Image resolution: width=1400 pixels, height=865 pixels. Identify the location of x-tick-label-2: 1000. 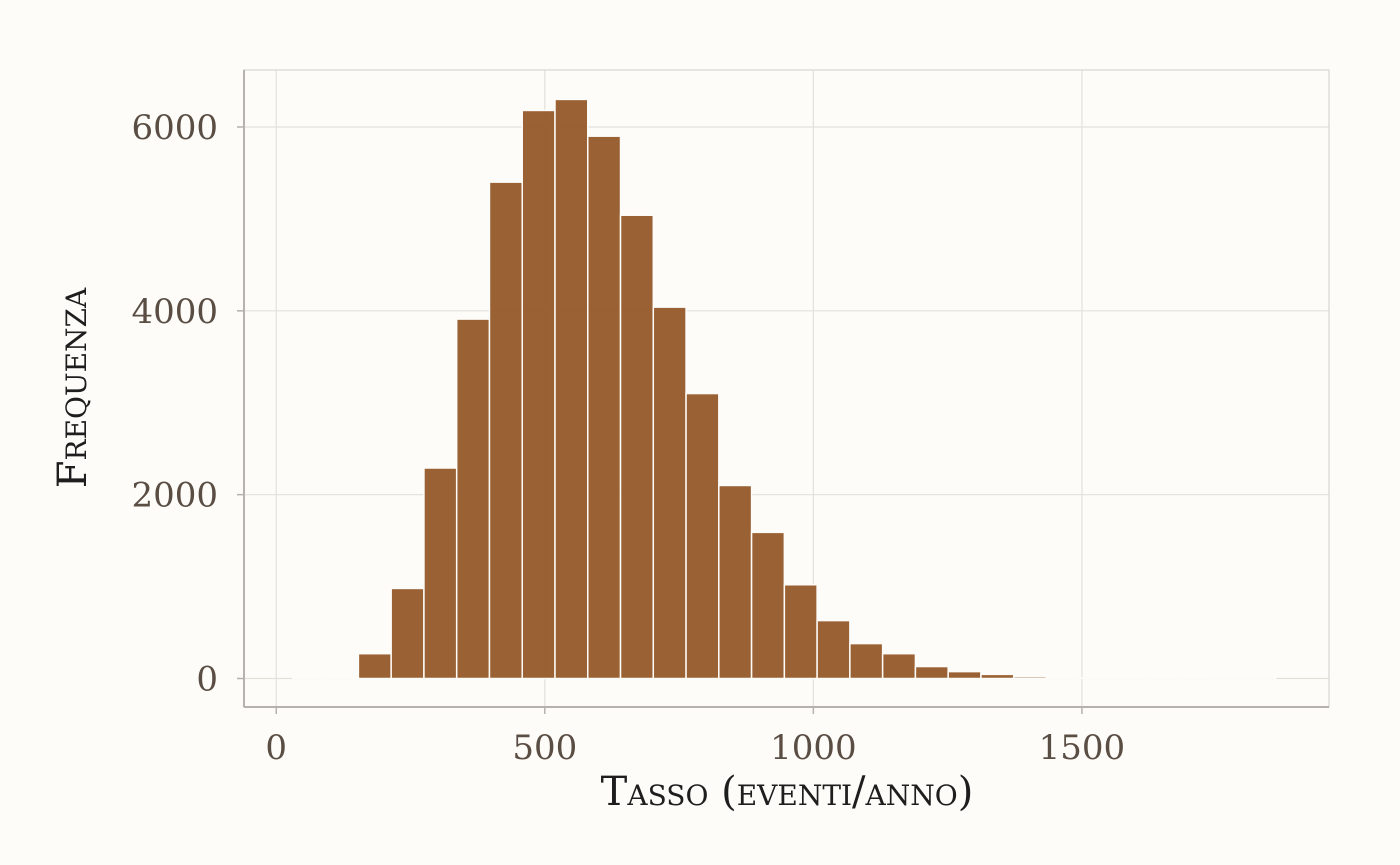
(813, 748).